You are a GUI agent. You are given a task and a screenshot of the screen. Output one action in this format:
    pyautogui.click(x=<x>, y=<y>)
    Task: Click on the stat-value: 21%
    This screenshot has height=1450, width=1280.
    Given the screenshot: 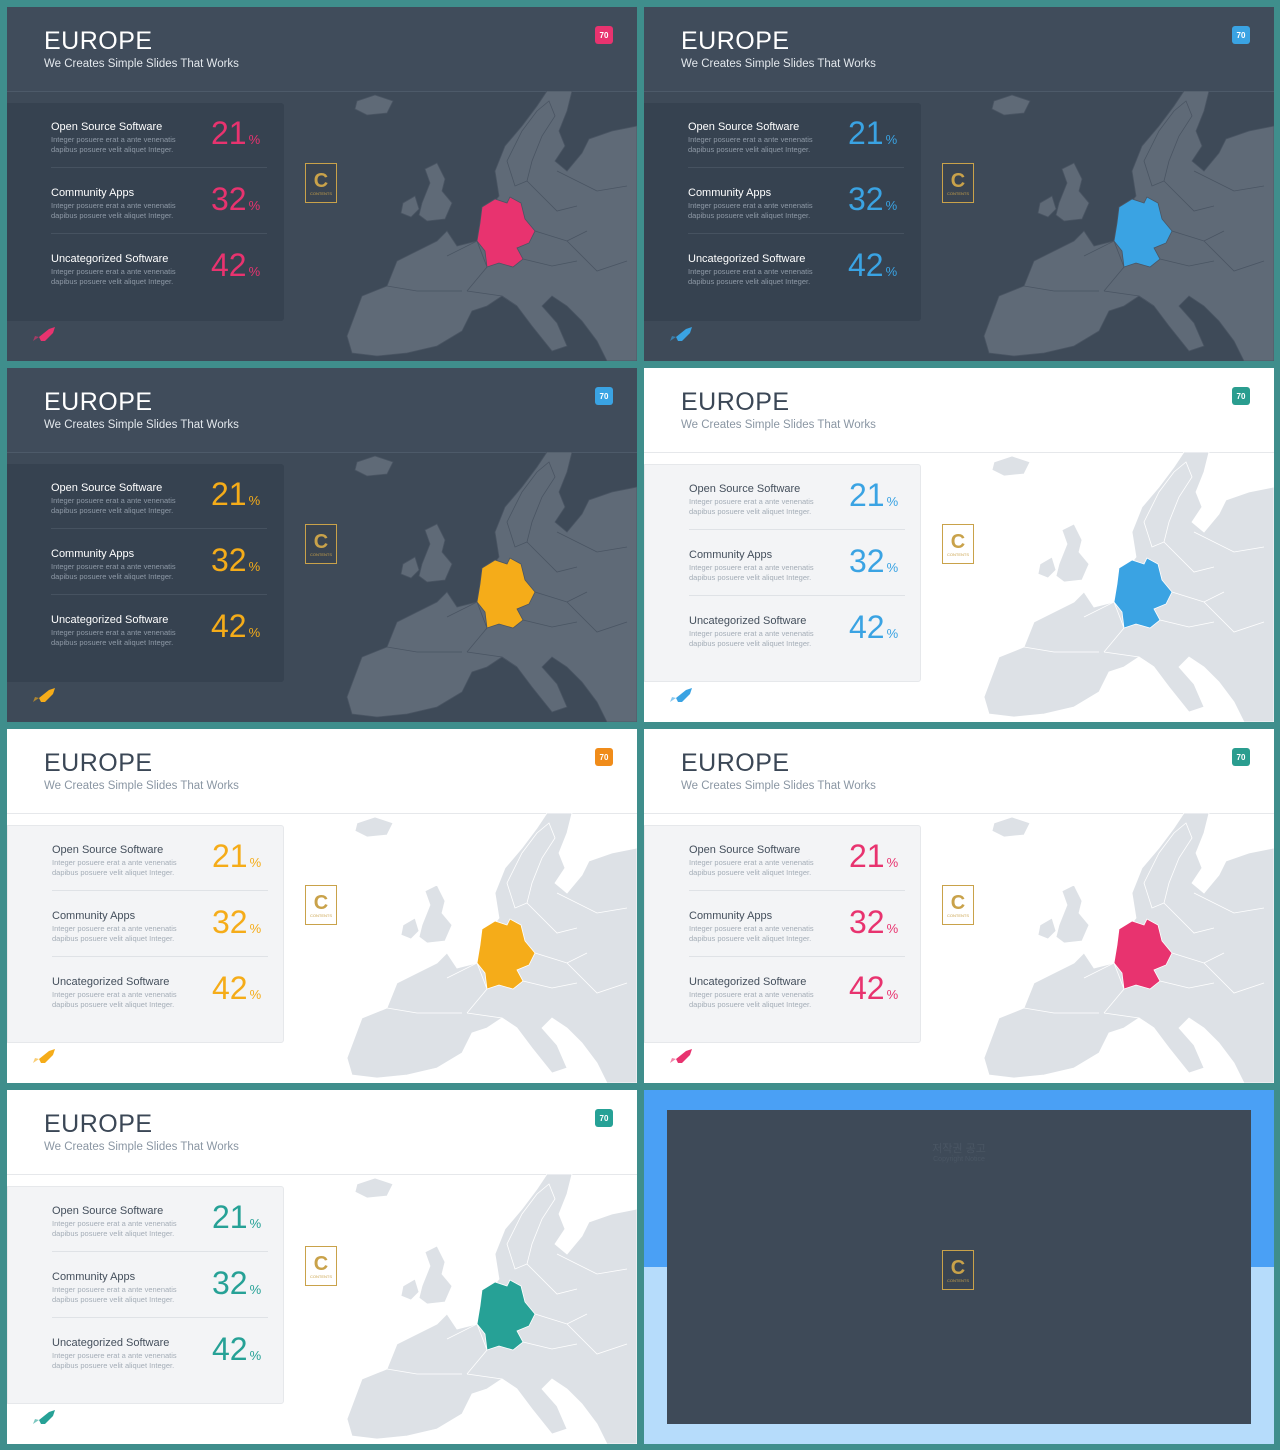 What is the action you would take?
    pyautogui.click(x=236, y=1217)
    